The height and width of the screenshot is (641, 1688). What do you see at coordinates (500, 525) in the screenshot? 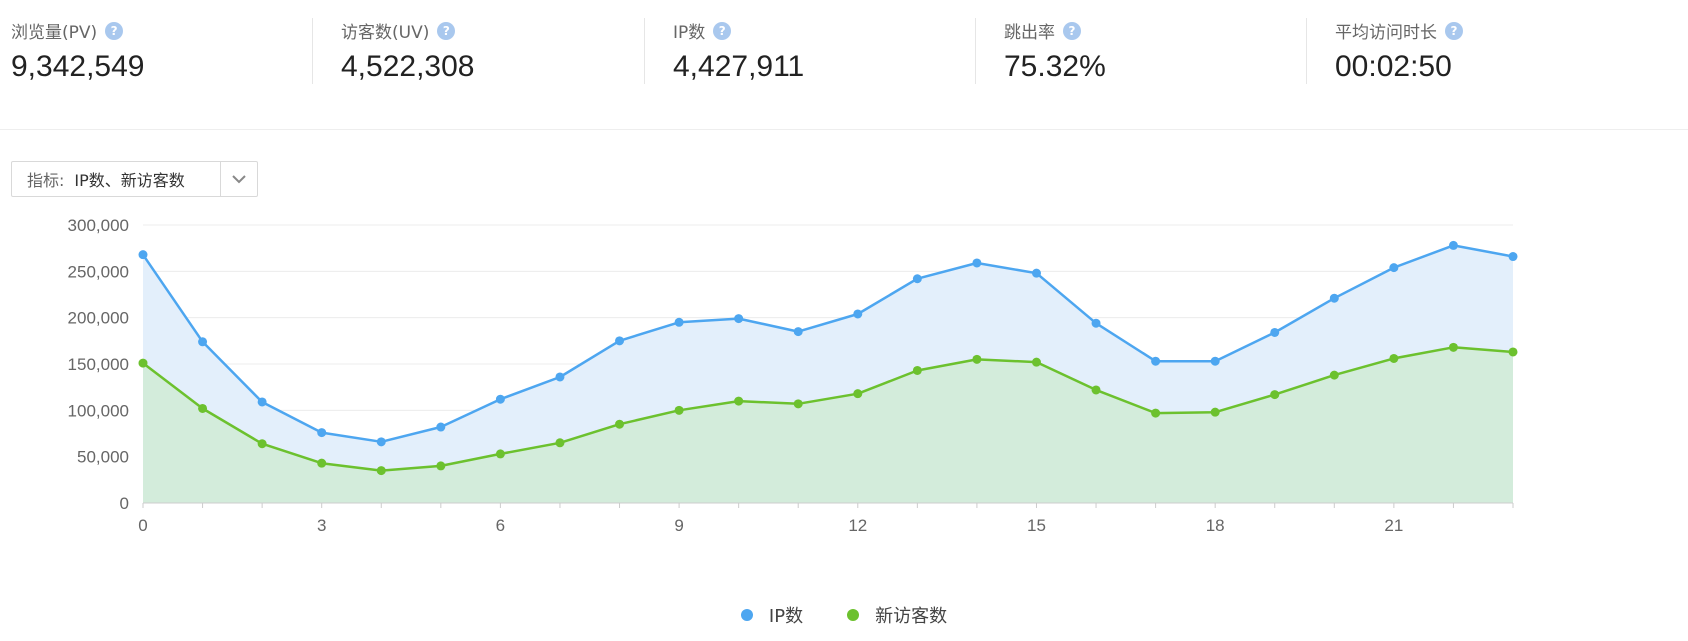
I see `x-tick-label: 6` at bounding box center [500, 525].